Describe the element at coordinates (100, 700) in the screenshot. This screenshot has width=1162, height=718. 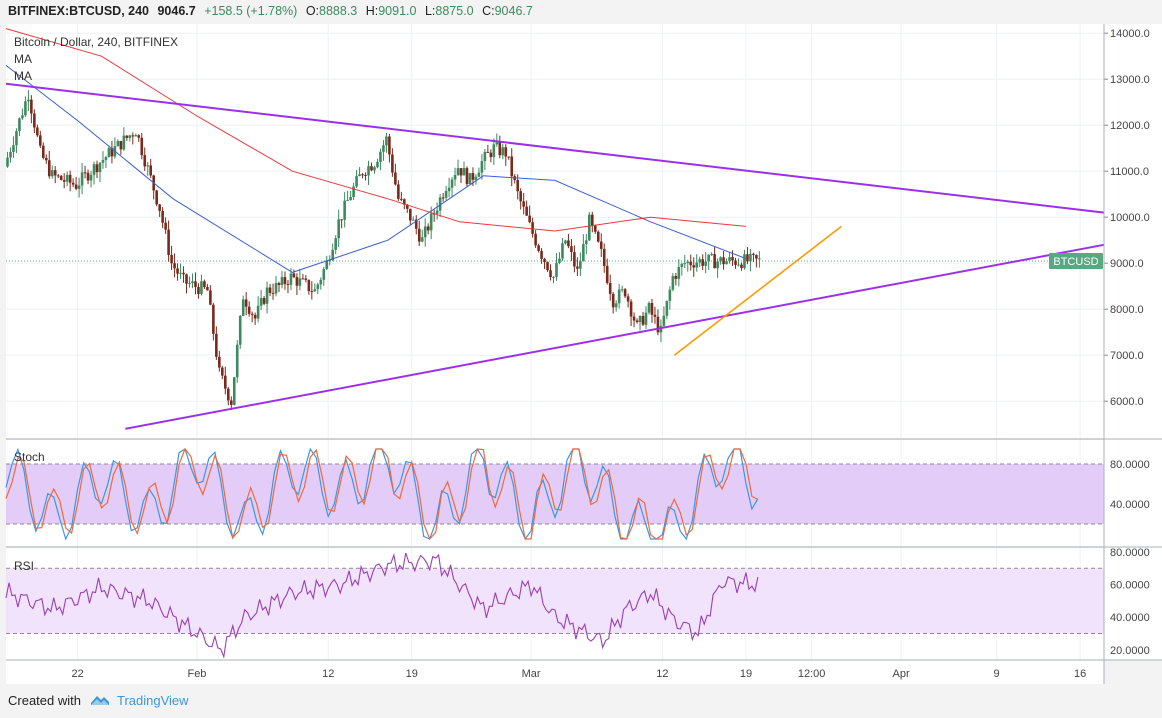
I see `tradingview-logo-icon` at that location.